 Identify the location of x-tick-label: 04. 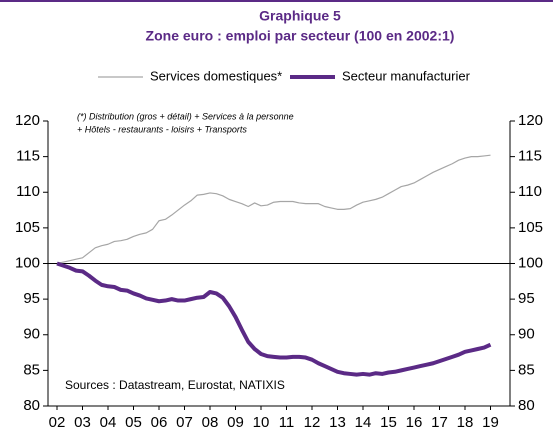
(108, 422).